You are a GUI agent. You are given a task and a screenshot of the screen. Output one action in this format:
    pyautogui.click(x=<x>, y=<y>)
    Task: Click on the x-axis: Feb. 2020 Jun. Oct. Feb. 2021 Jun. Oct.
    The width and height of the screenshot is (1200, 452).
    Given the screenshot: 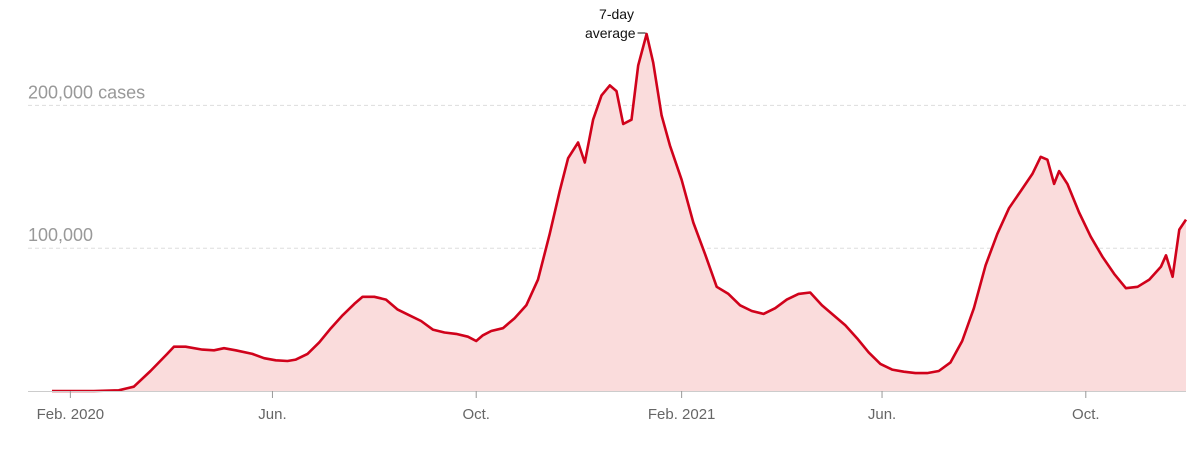 What is the action you would take?
    pyautogui.click(x=568, y=407)
    